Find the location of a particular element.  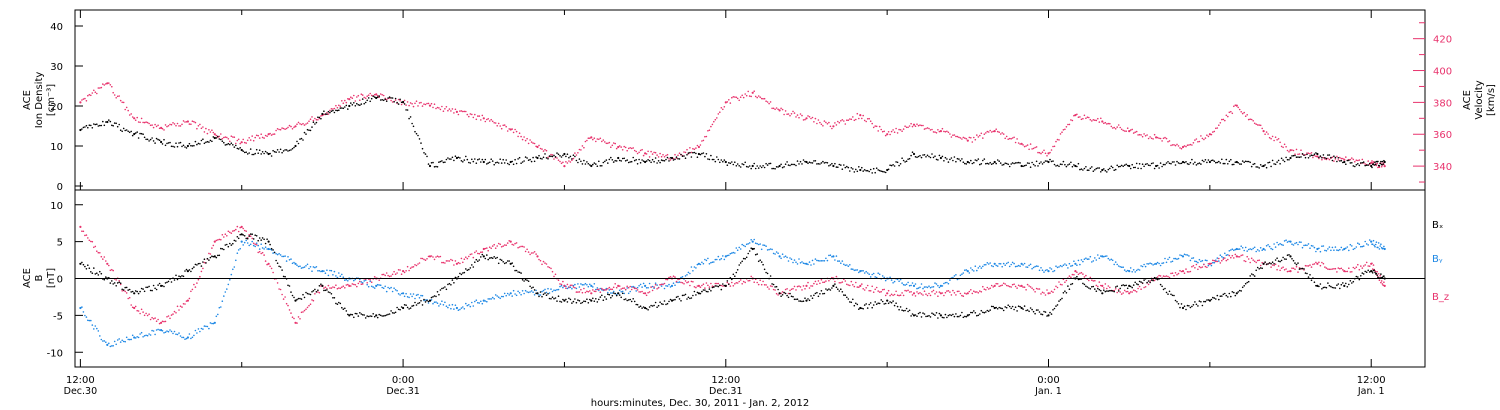

legend-bz: B_z is located at coordinates (1440, 297).